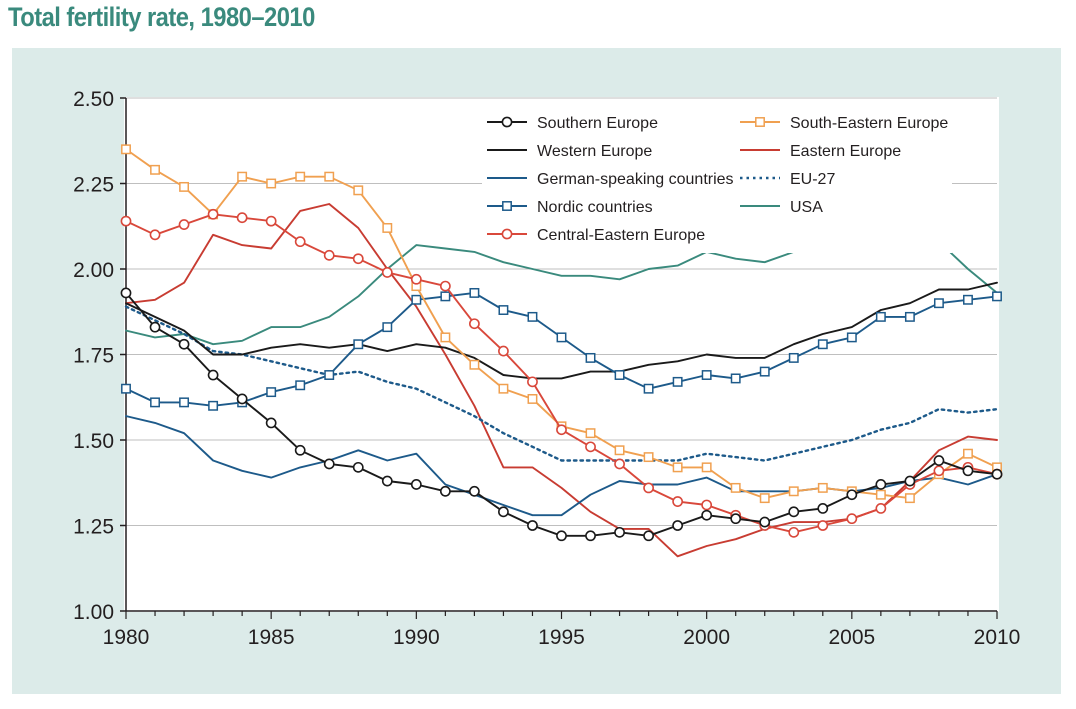 The height and width of the screenshot is (709, 1076). What do you see at coordinates (93, 270) in the screenshot?
I see `y-tick-label: 2.00` at bounding box center [93, 270].